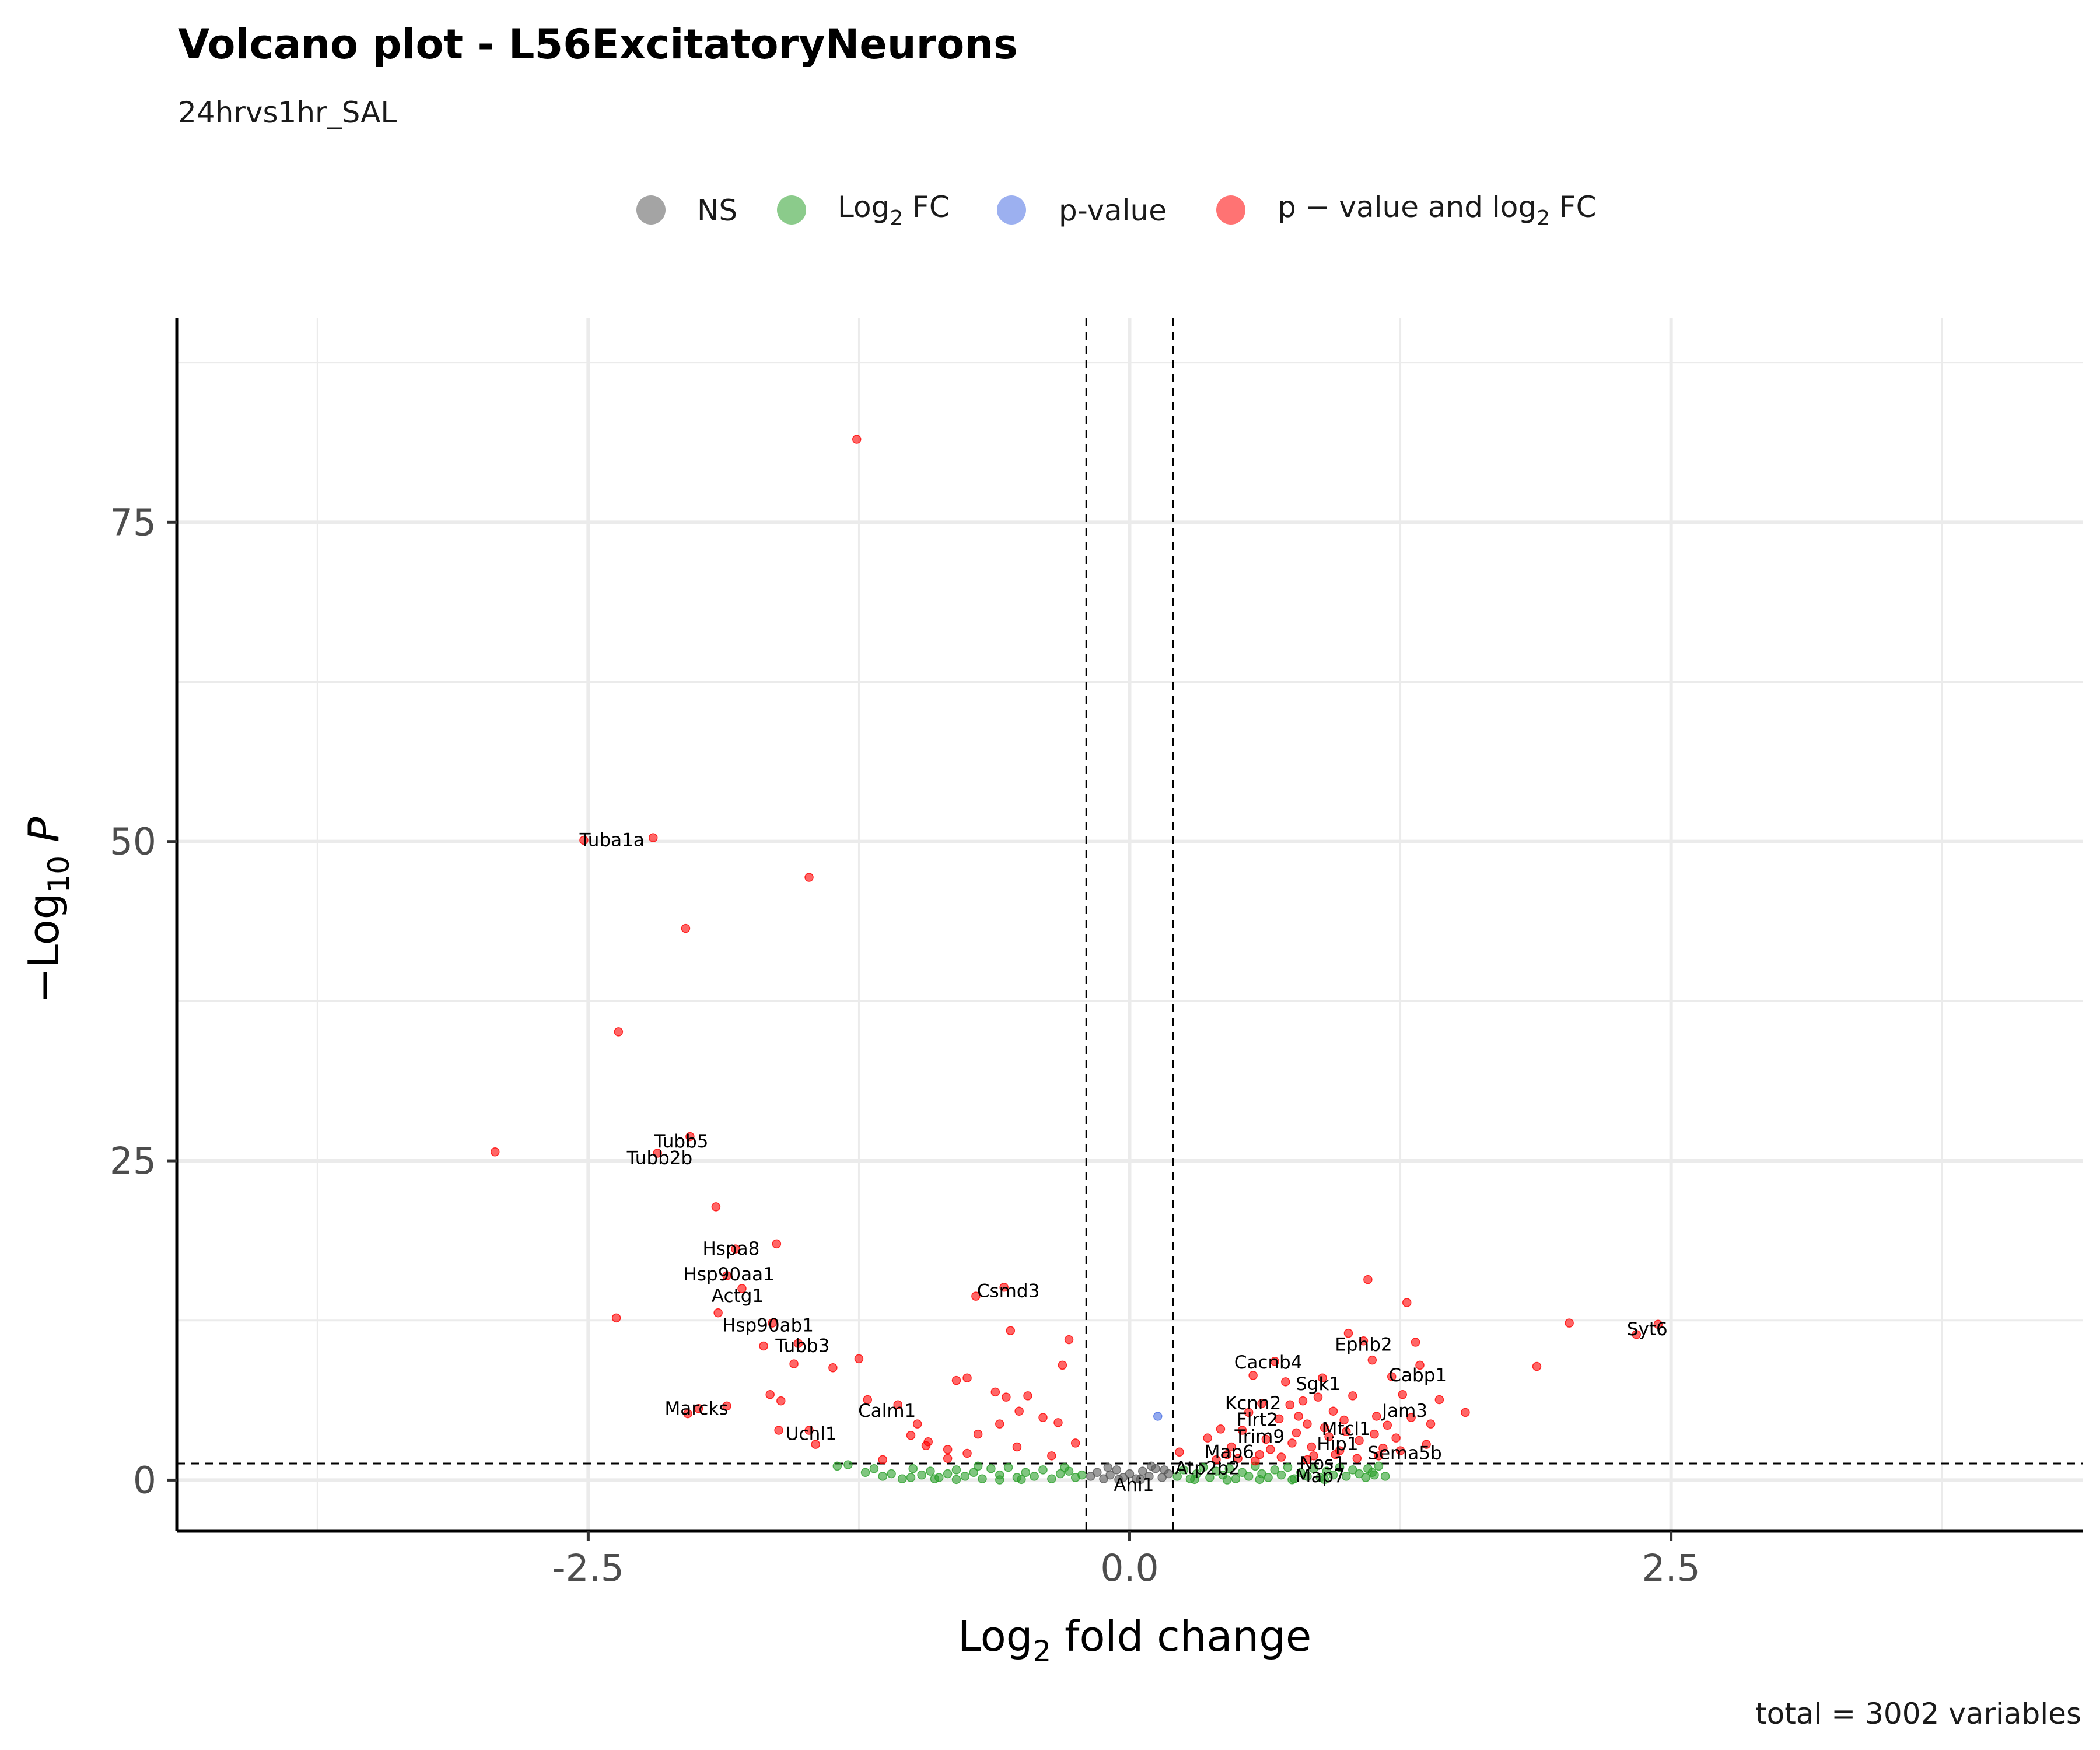 Image resolution: width=2100 pixels, height=1750 pixels. Describe the element at coordinates (651, 210) in the screenshot. I see `legend-key-ns` at that location.